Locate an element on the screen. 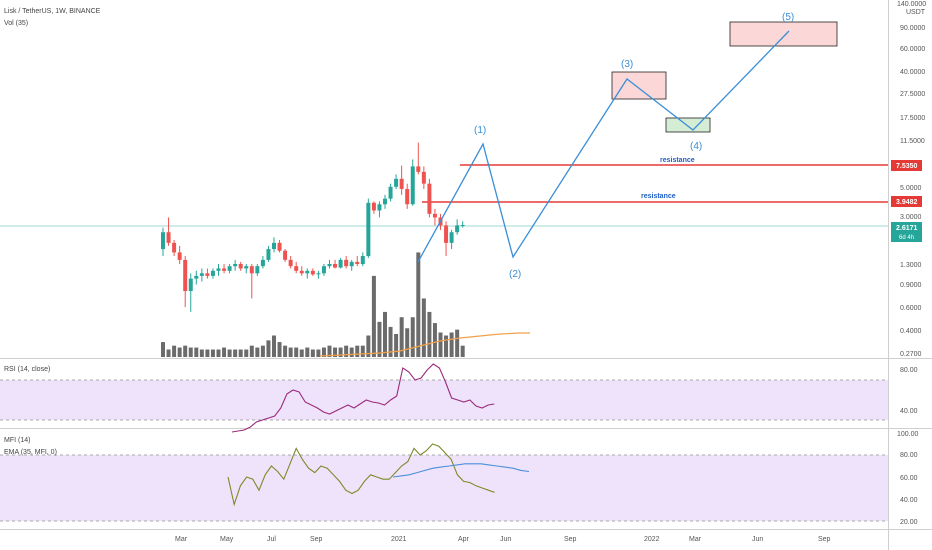 The image size is (932, 550). wave-label-2: (2) is located at coordinates (515, 274).